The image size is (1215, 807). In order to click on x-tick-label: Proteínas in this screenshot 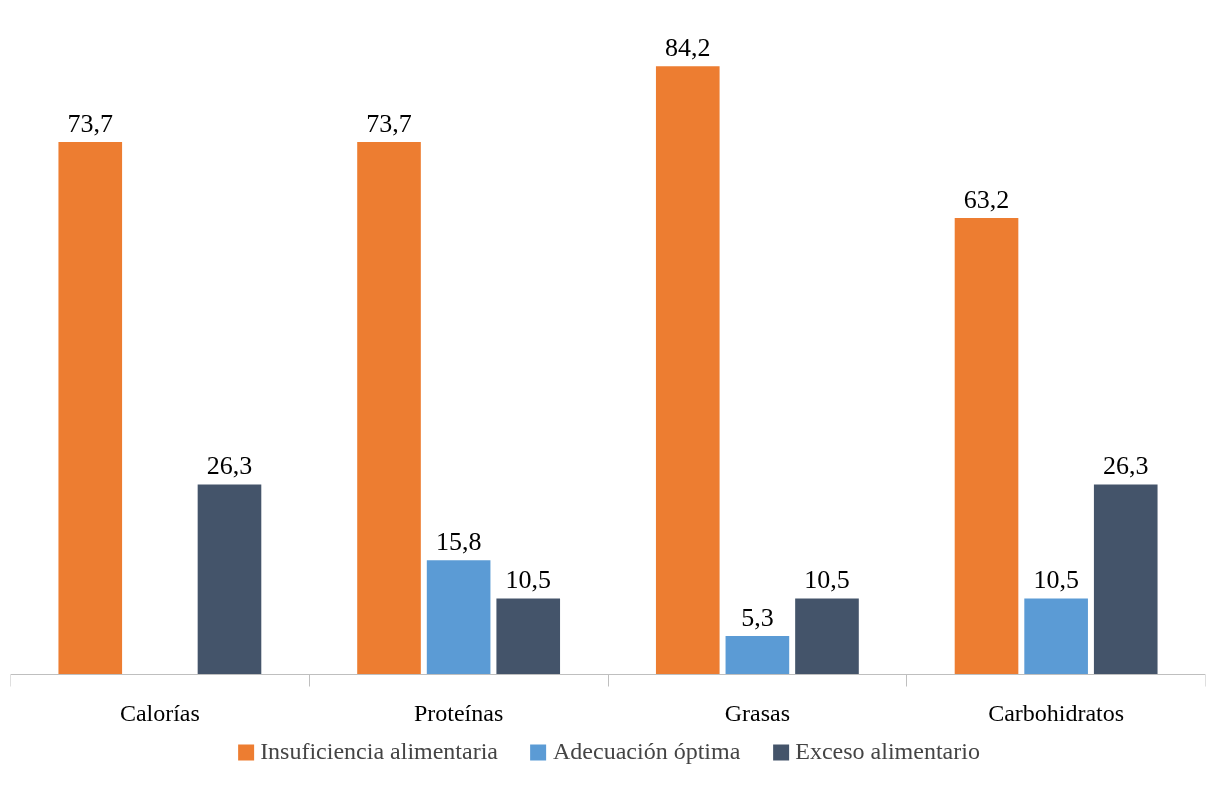, I will do `click(458, 713)`.